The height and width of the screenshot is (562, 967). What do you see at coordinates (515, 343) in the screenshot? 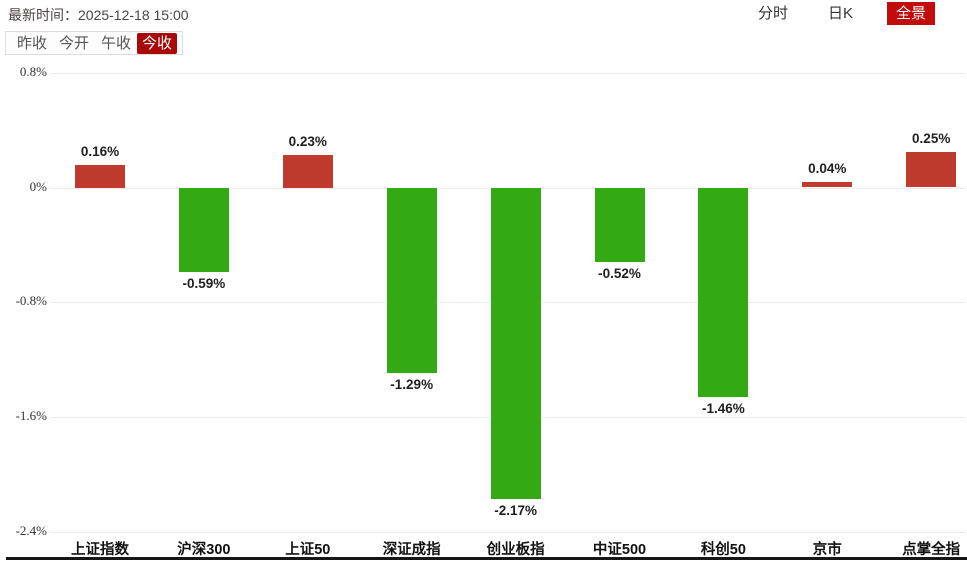
I see `bar-创业板指` at bounding box center [515, 343].